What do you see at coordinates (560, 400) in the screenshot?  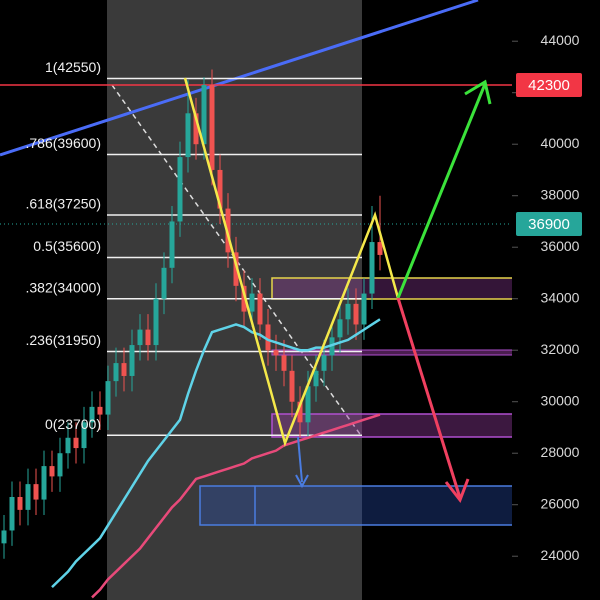 I see `y-tick-label: 30000` at bounding box center [560, 400].